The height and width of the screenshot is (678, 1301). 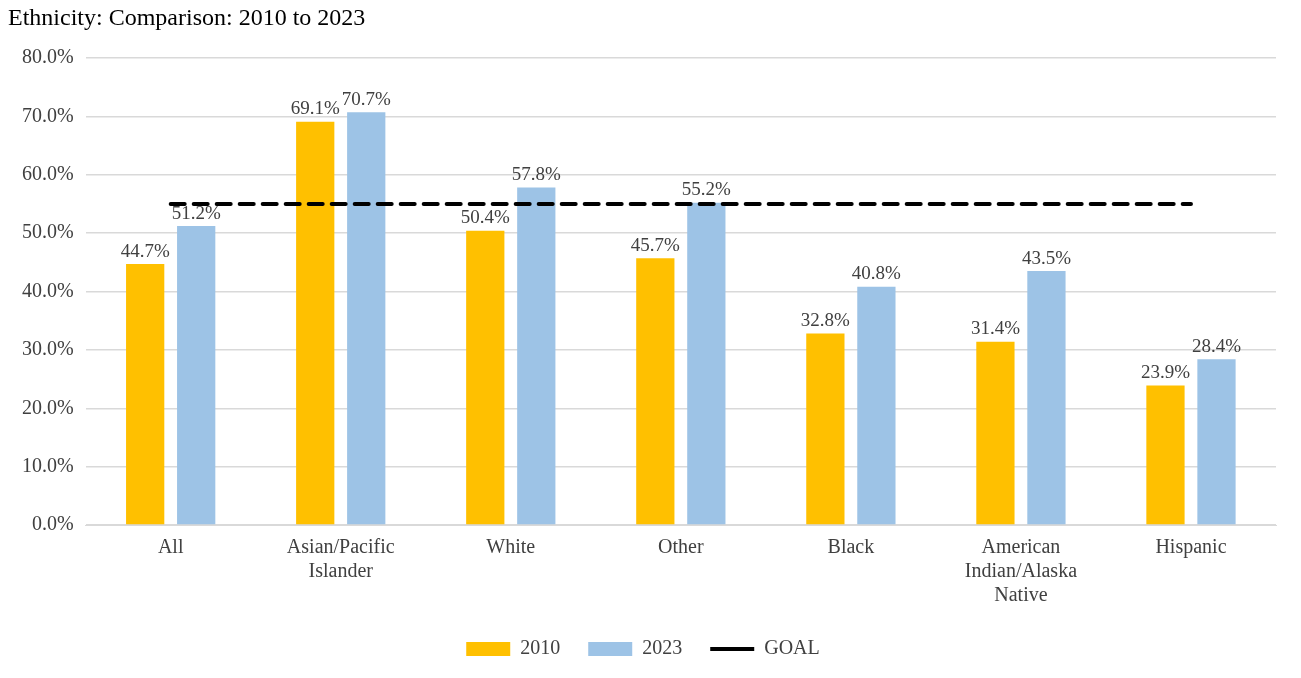 What do you see at coordinates (340, 558) in the screenshot?
I see `x-tick-label: Asian/Pacific Islander` at bounding box center [340, 558].